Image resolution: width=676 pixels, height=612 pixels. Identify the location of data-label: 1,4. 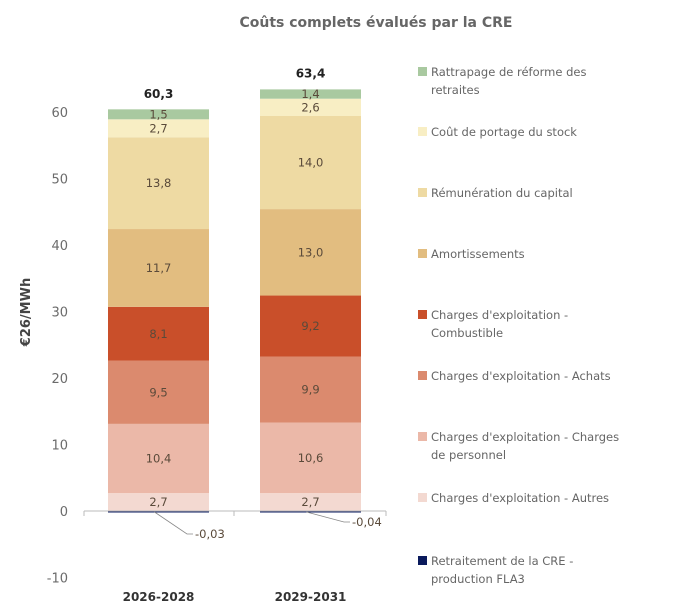
(310, 94).